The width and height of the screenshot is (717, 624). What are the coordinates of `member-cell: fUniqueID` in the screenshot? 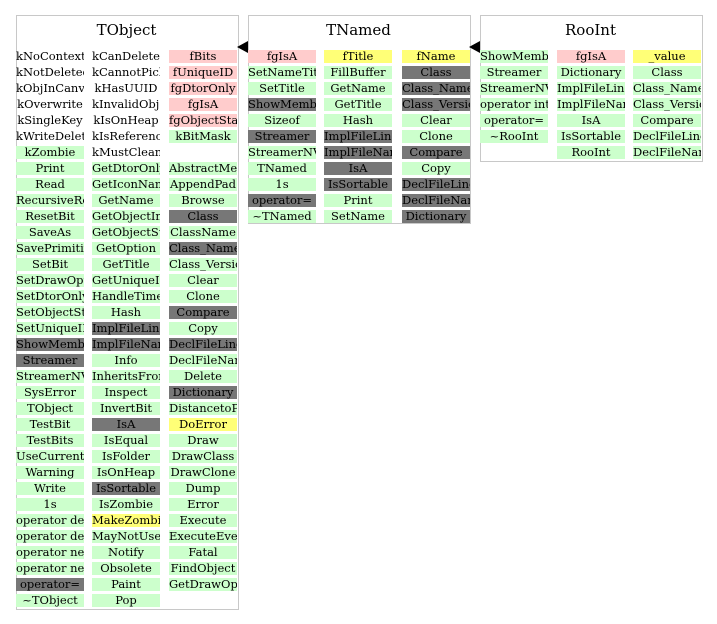 It's located at (203, 72).